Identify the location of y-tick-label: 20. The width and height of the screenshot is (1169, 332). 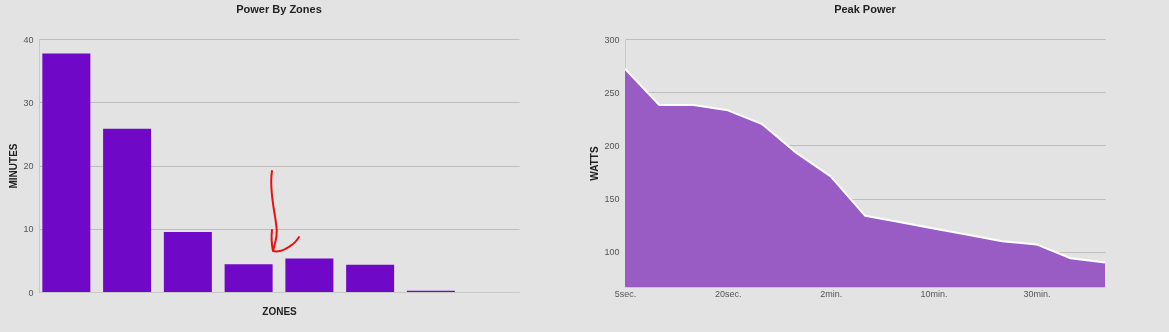
(28, 166).